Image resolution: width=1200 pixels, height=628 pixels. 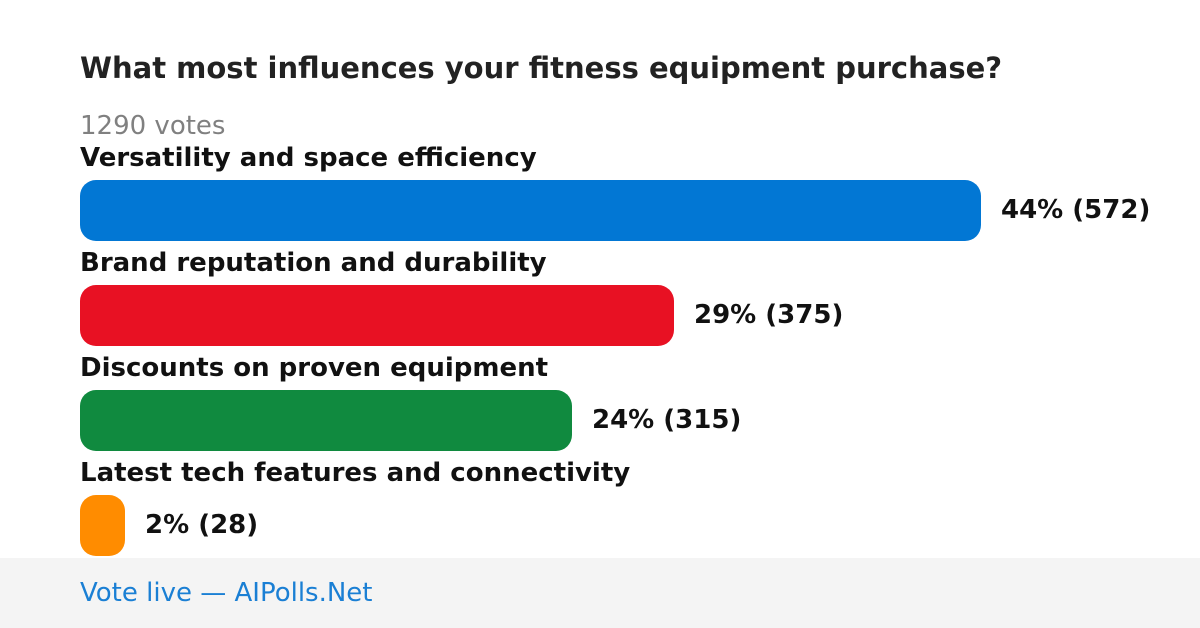 I want to click on footer: Vote live — AIPolls.Net, so click(x=600, y=593).